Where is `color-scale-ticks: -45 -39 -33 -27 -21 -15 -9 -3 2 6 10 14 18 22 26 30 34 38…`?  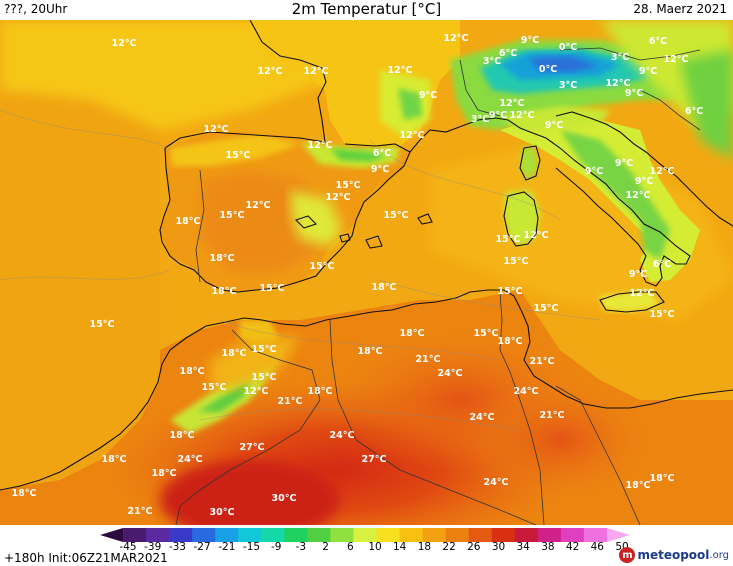 color-scale-ticks: -45 -39 -33 -27 -21 -15 -9 -3 2 6 10 14 18 22 26 30 34 38… is located at coordinates (366, 549).